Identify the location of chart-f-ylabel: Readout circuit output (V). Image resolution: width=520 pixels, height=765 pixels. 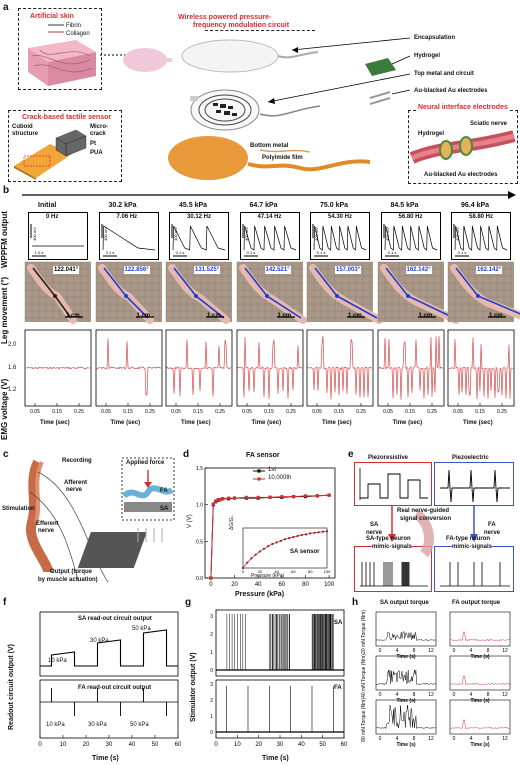
(11, 687).